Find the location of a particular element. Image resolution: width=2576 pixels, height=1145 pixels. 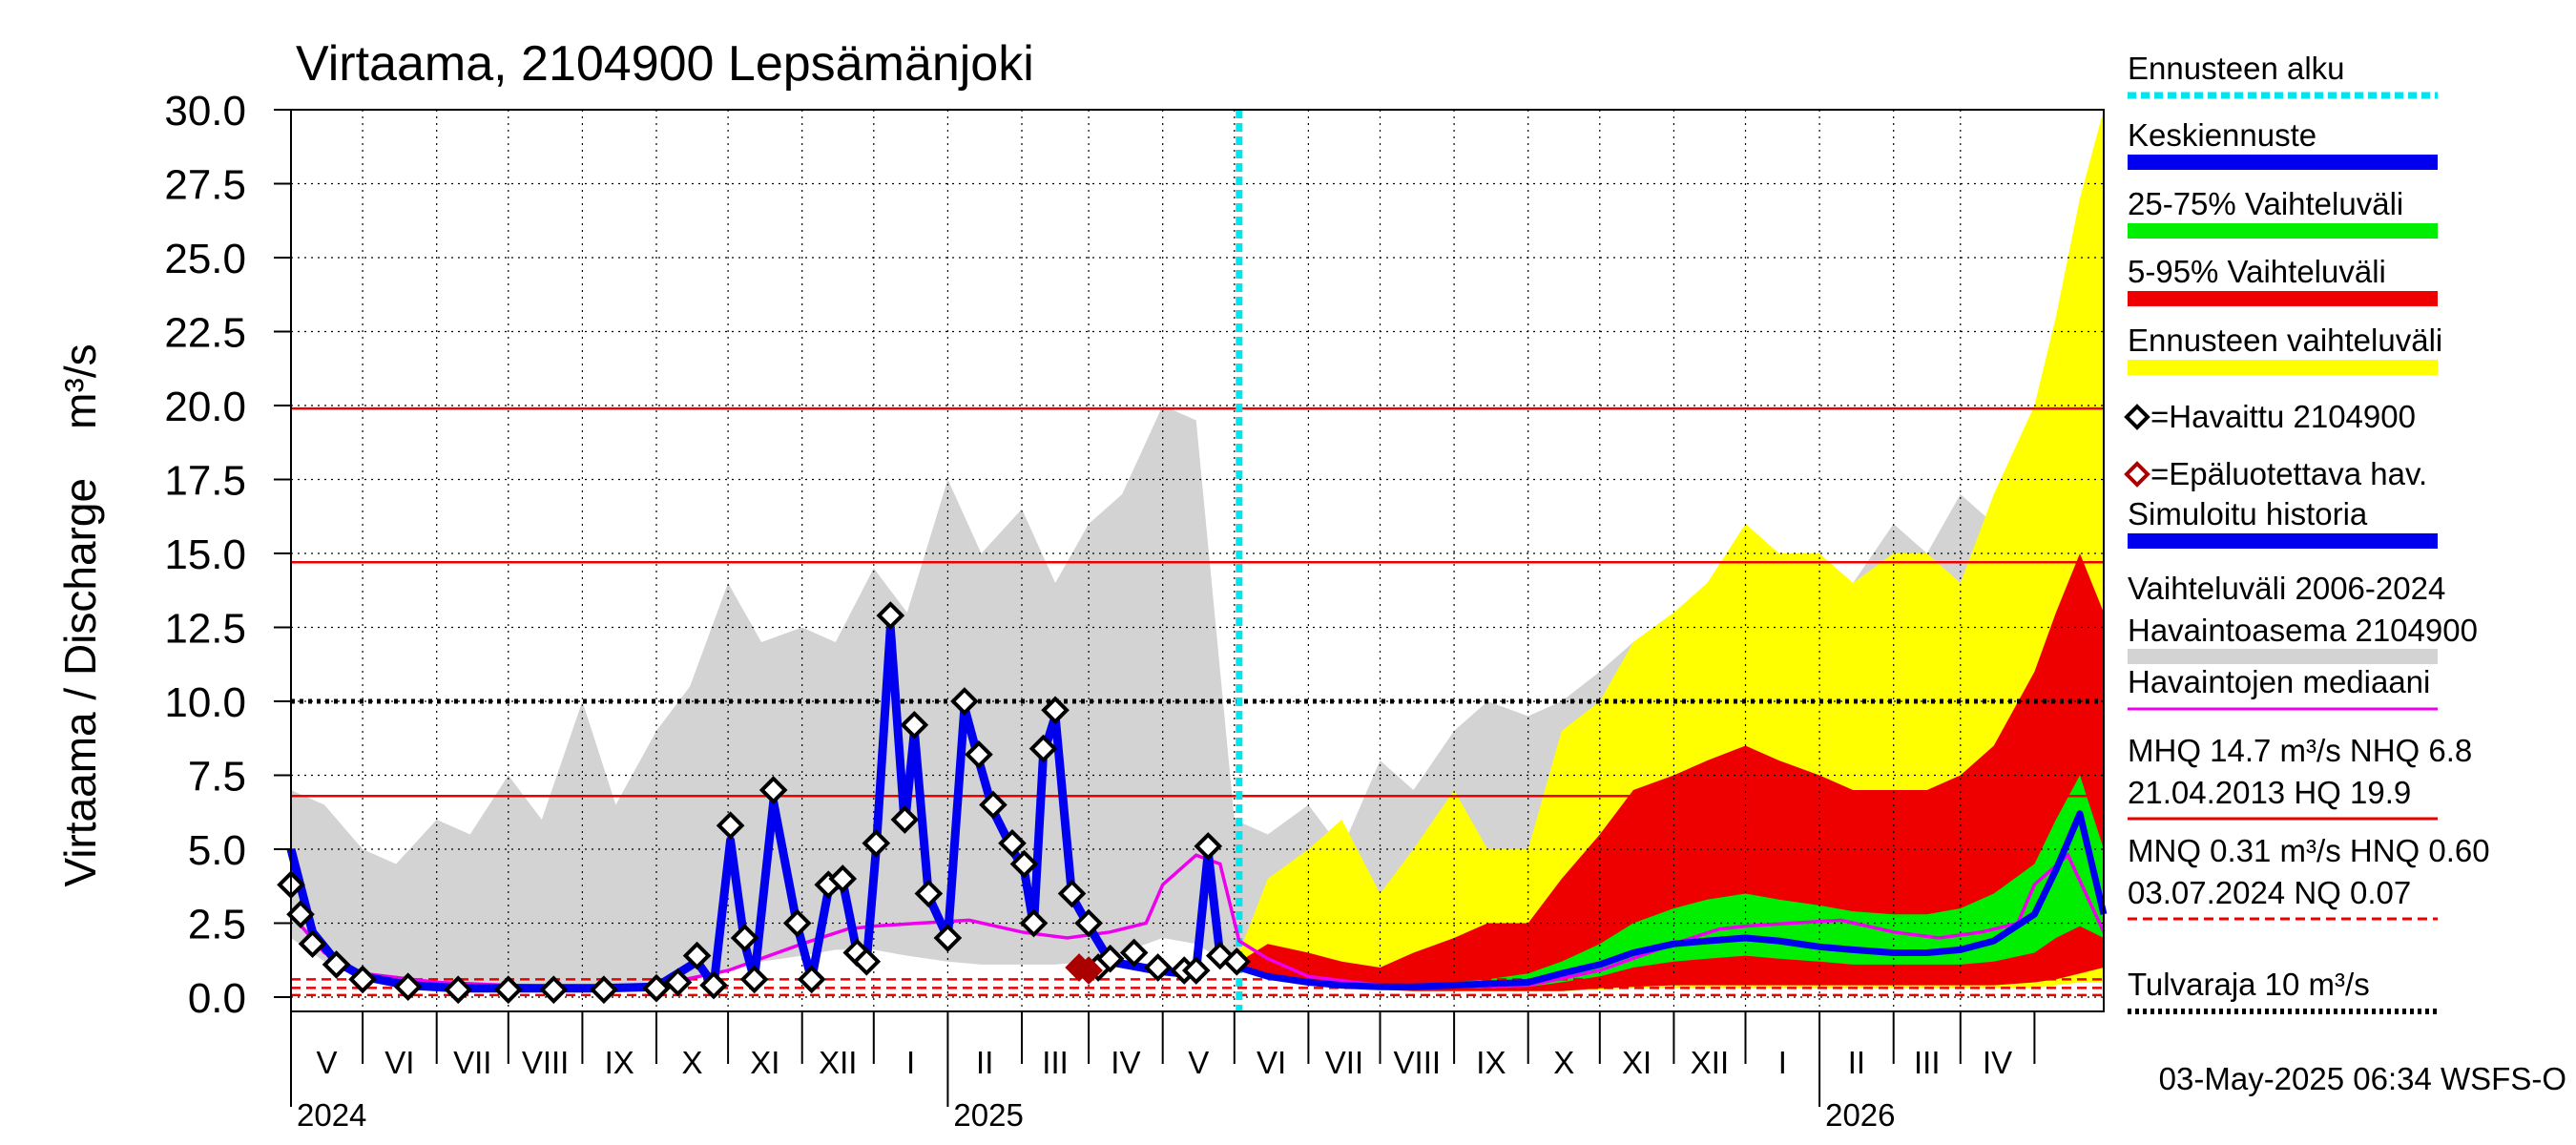

y-tick-label: 5.0 is located at coordinates (217, 851).